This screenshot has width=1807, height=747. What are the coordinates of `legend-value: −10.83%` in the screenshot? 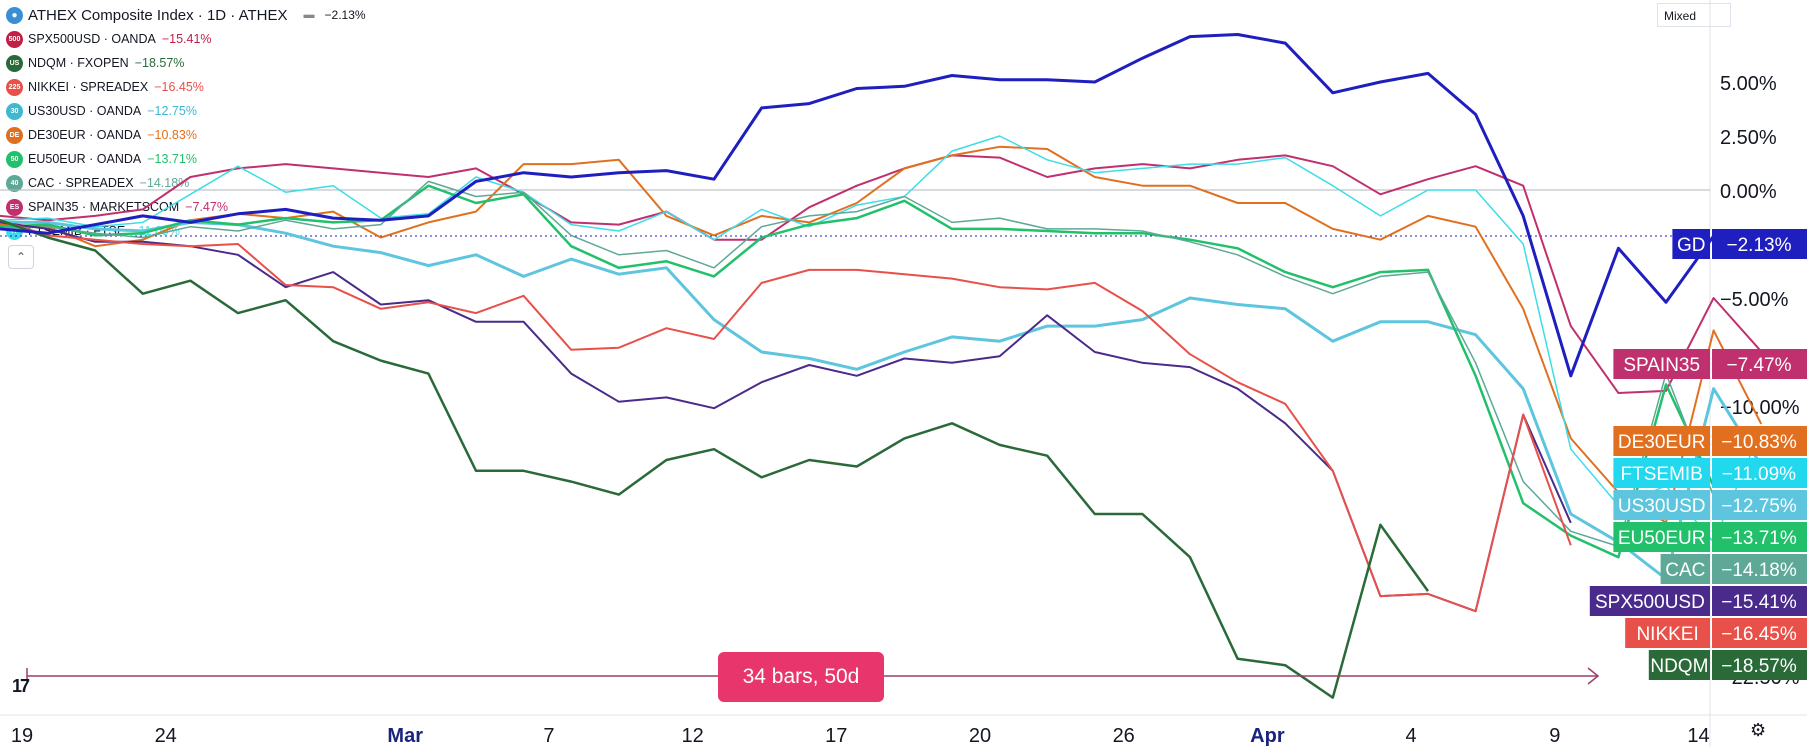 It's located at (172, 135).